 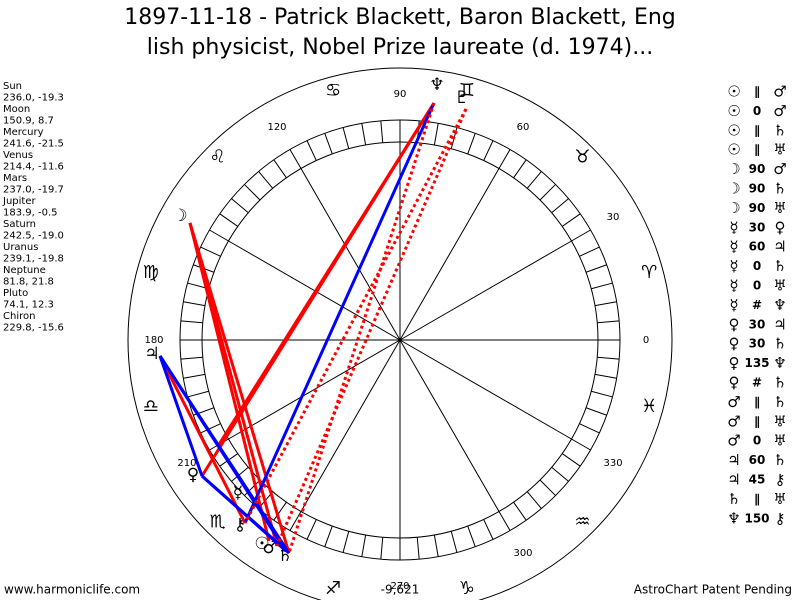 What do you see at coordinates (151, 272) in the screenshot?
I see `sign-glyph: ♍` at bounding box center [151, 272].